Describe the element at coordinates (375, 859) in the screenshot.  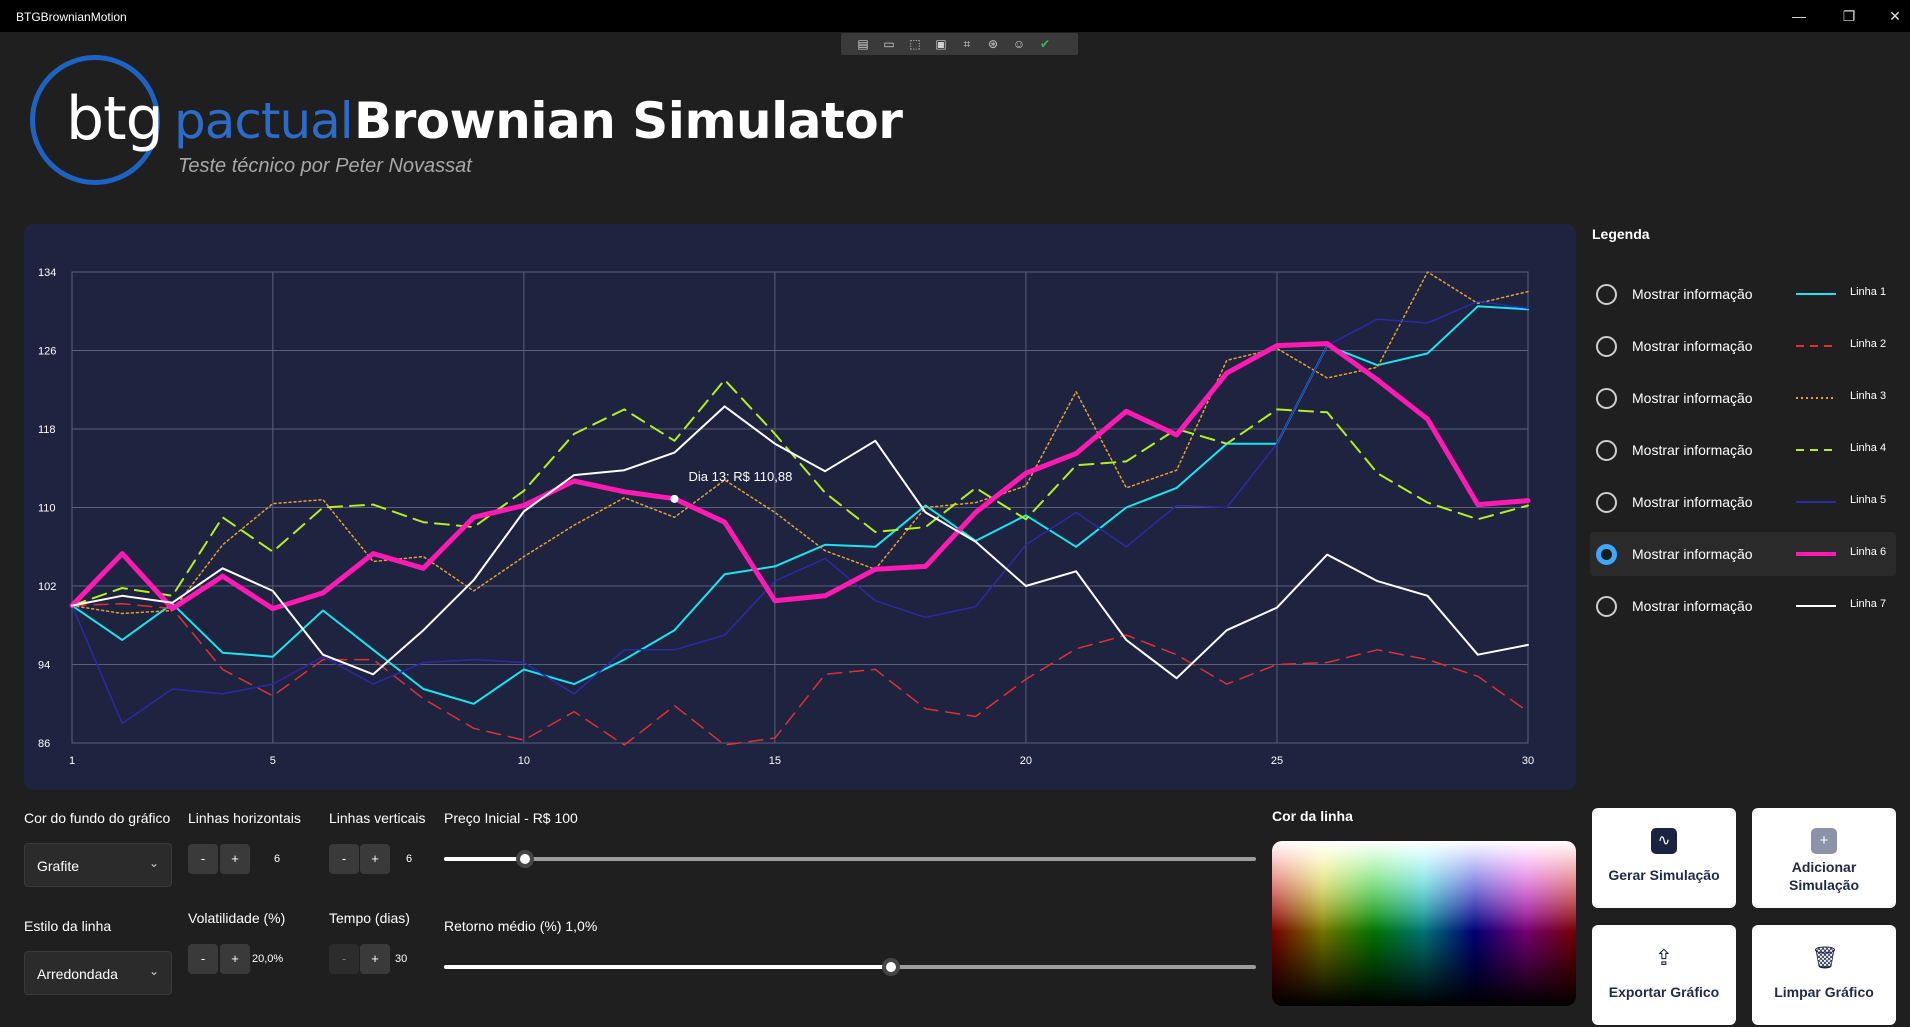
I see `v-lines-increment-button: +` at that location.